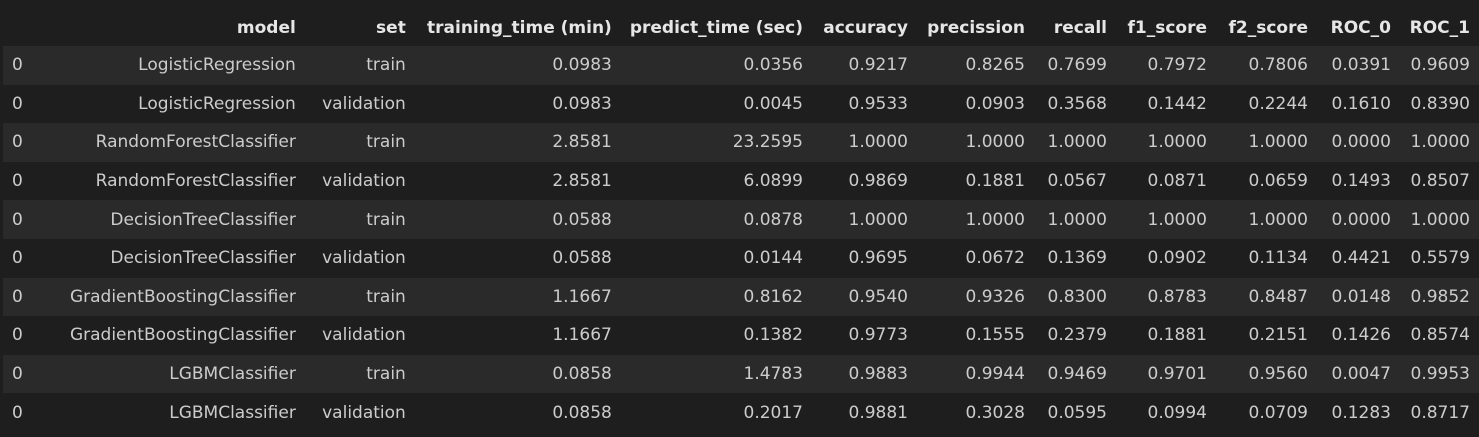  What do you see at coordinates (773, 335) in the screenshot?
I see `cell-predict-time: 0.1382` at bounding box center [773, 335].